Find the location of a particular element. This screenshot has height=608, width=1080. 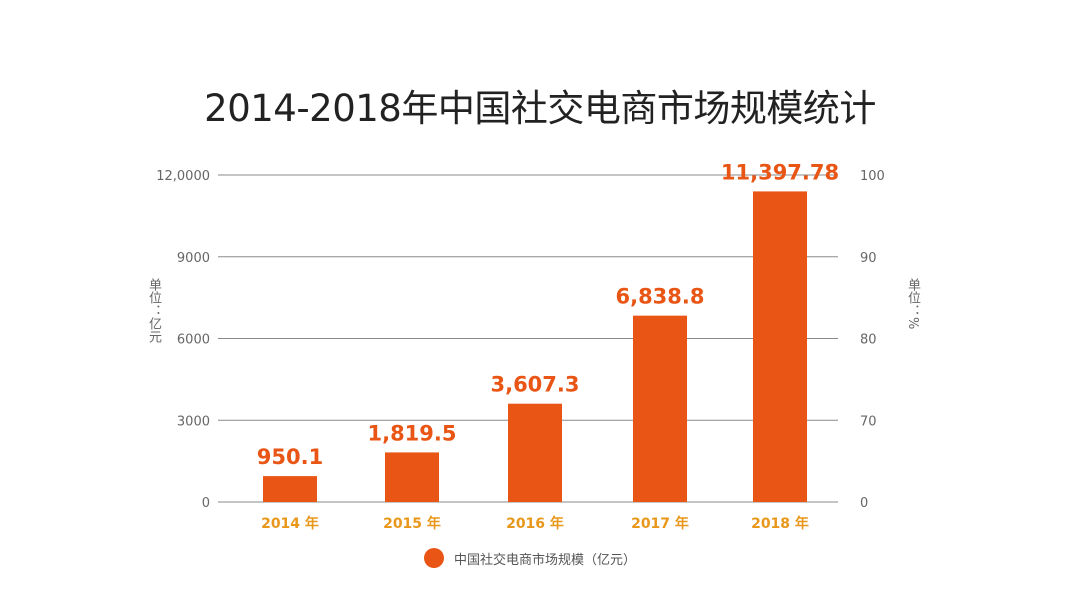

legend: 中国社交电商市场规模（亿元） is located at coordinates (530, 558).